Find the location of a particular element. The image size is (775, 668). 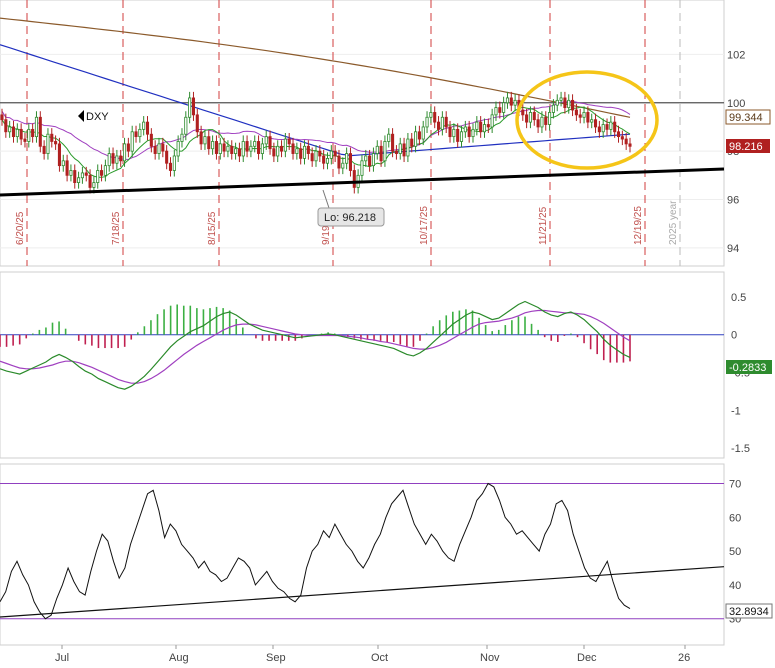

macd-value-box is located at coordinates (749, 367).